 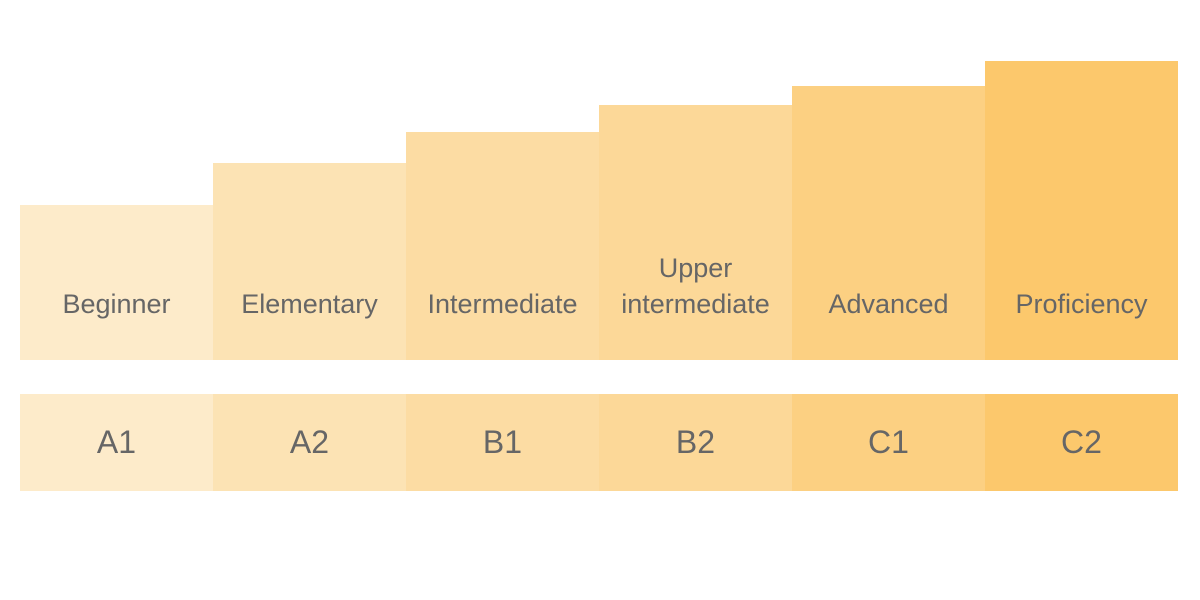 What do you see at coordinates (888, 304) in the screenshot?
I see `level-label: Advanced` at bounding box center [888, 304].